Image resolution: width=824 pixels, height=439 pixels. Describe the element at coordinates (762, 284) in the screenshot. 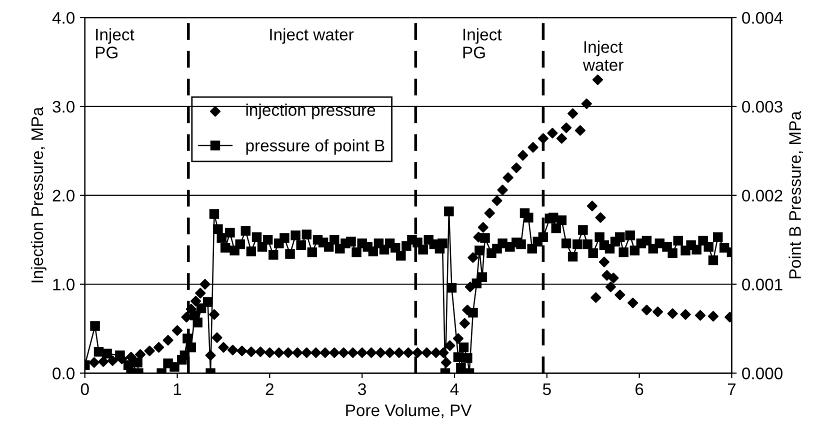

I see `y2-tick-label: 0.001` at that location.